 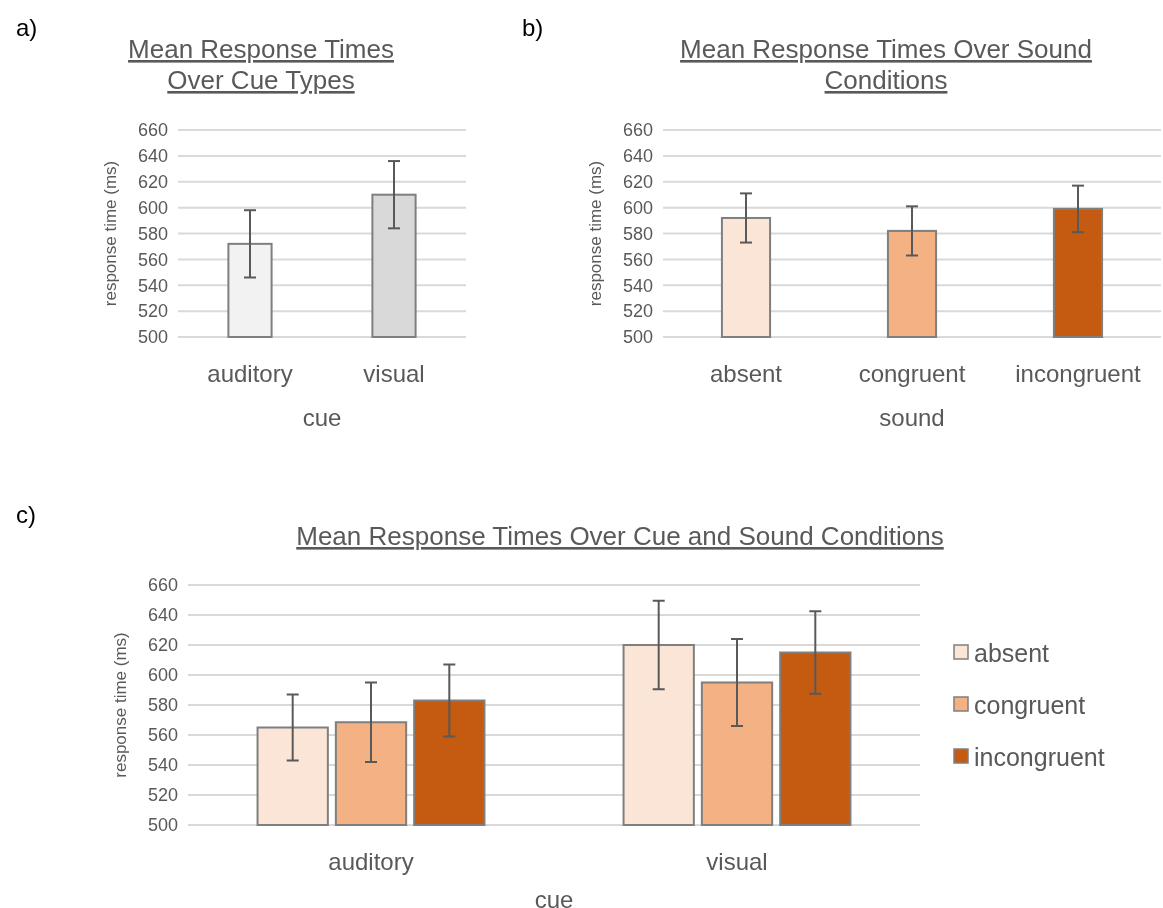 I want to click on x-tick-label: incongruent, so click(x=1078, y=373).